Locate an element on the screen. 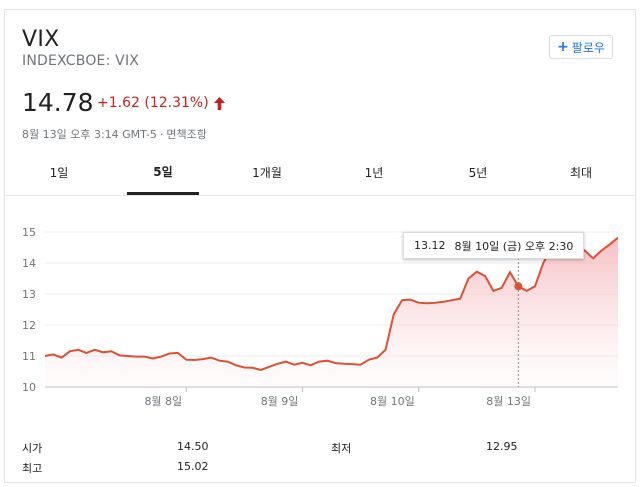  stock-exchange-symbol: INDEXCBOE: VIX is located at coordinates (81, 61).